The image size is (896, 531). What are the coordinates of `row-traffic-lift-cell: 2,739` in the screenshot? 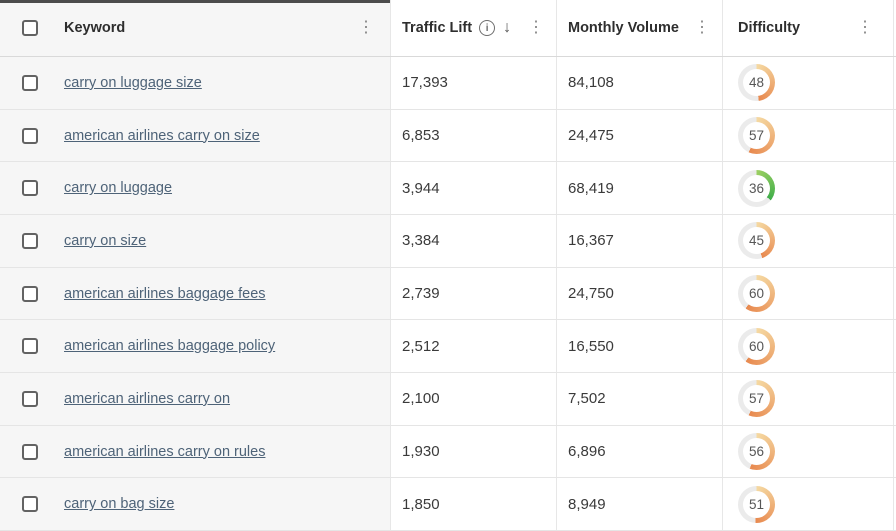 It's located at (473, 293).